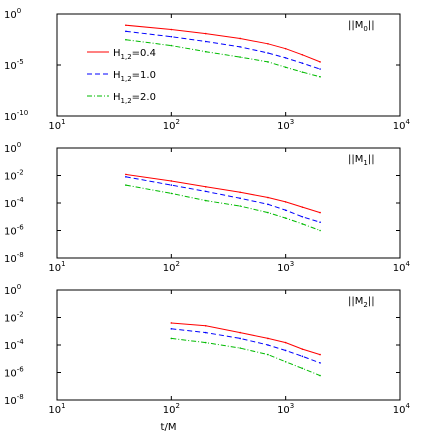 The width and height of the screenshot is (436, 444). What do you see at coordinates (361, 302) in the screenshot?
I see `panel-label: ||M2||` at bounding box center [361, 302].